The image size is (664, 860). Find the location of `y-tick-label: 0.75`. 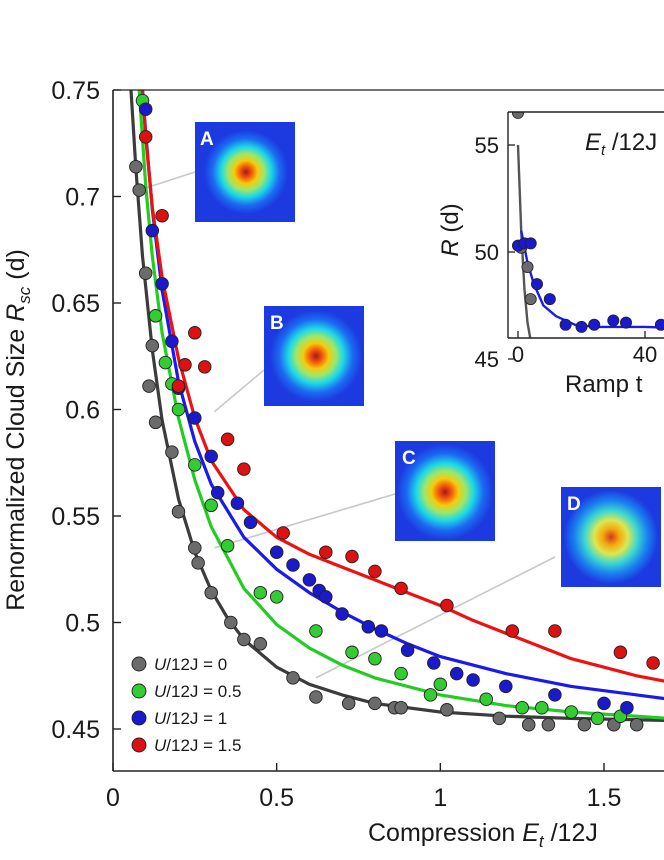

y-tick-label: 0.75 is located at coordinates (75, 91).